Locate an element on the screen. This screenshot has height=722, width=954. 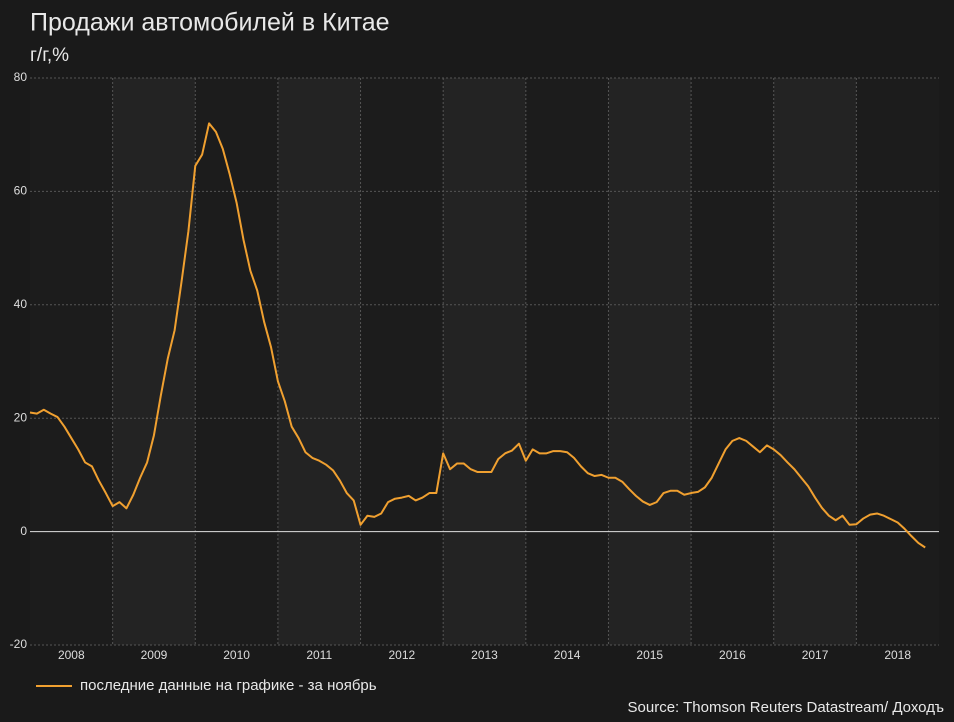
legend-label: последние данные на графике - за ноябрь is located at coordinates (228, 685).